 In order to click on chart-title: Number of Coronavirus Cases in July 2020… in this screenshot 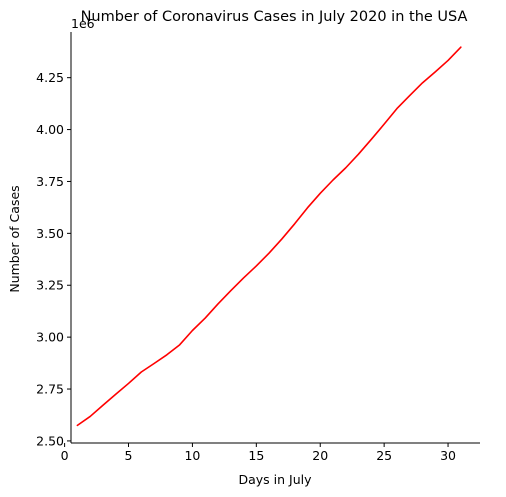, I will do `click(274, 17)`.